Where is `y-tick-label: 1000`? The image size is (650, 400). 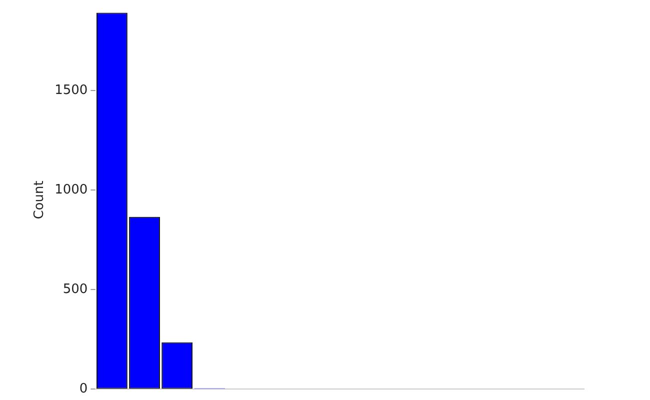
y-tick-label: 1000 is located at coordinates (71, 190).